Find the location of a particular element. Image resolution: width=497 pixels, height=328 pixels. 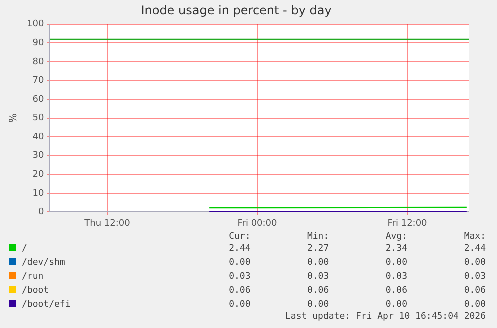

y-tick-label: 20 is located at coordinates (38, 175).